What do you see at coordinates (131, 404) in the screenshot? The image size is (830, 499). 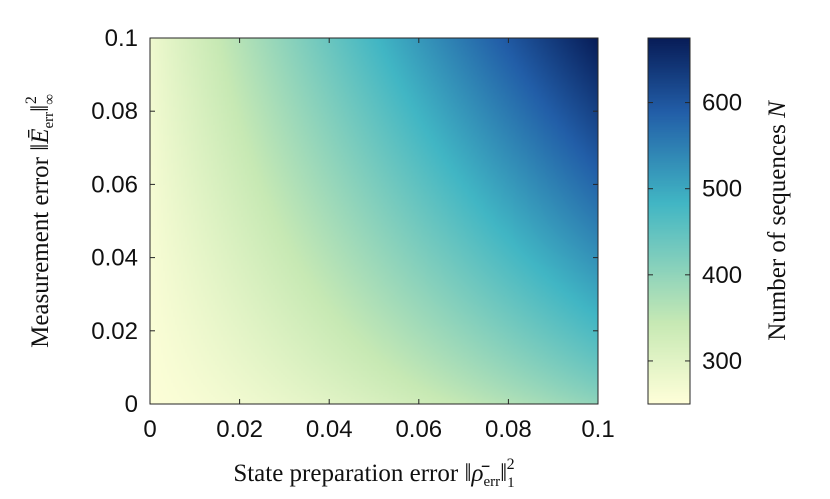 I see `y-tick-label: 0` at bounding box center [131, 404].